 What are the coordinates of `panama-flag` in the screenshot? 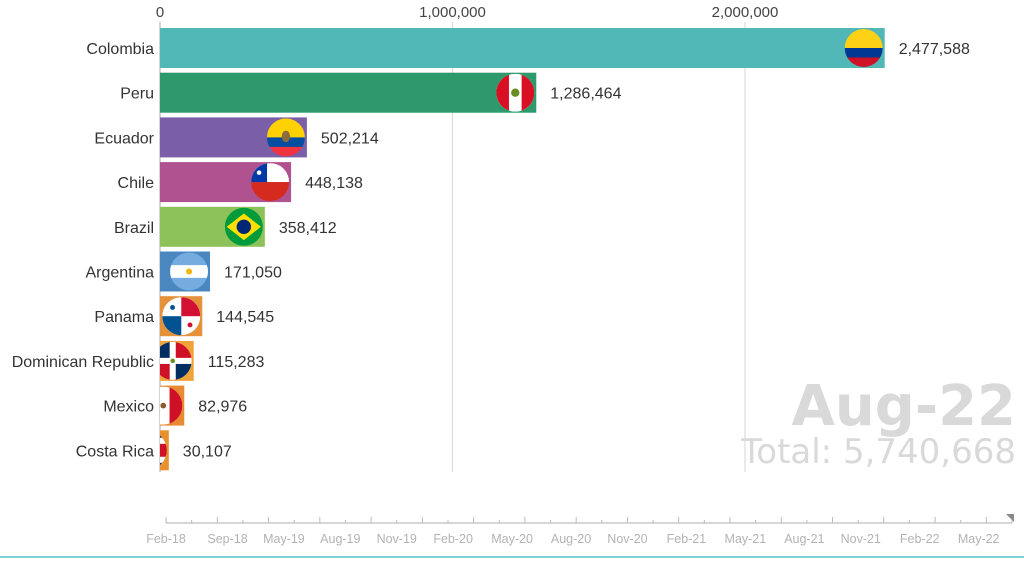 It's located at (181, 316).